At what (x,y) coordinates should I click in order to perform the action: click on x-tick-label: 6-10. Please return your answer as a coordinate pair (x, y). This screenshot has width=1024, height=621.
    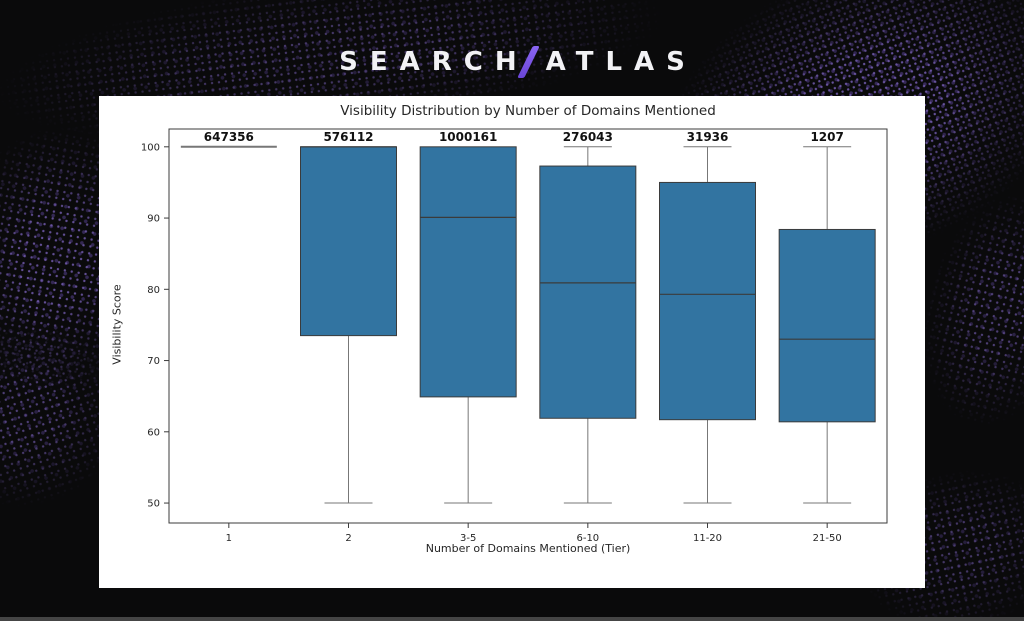
    Looking at the image, I should click on (587, 538).